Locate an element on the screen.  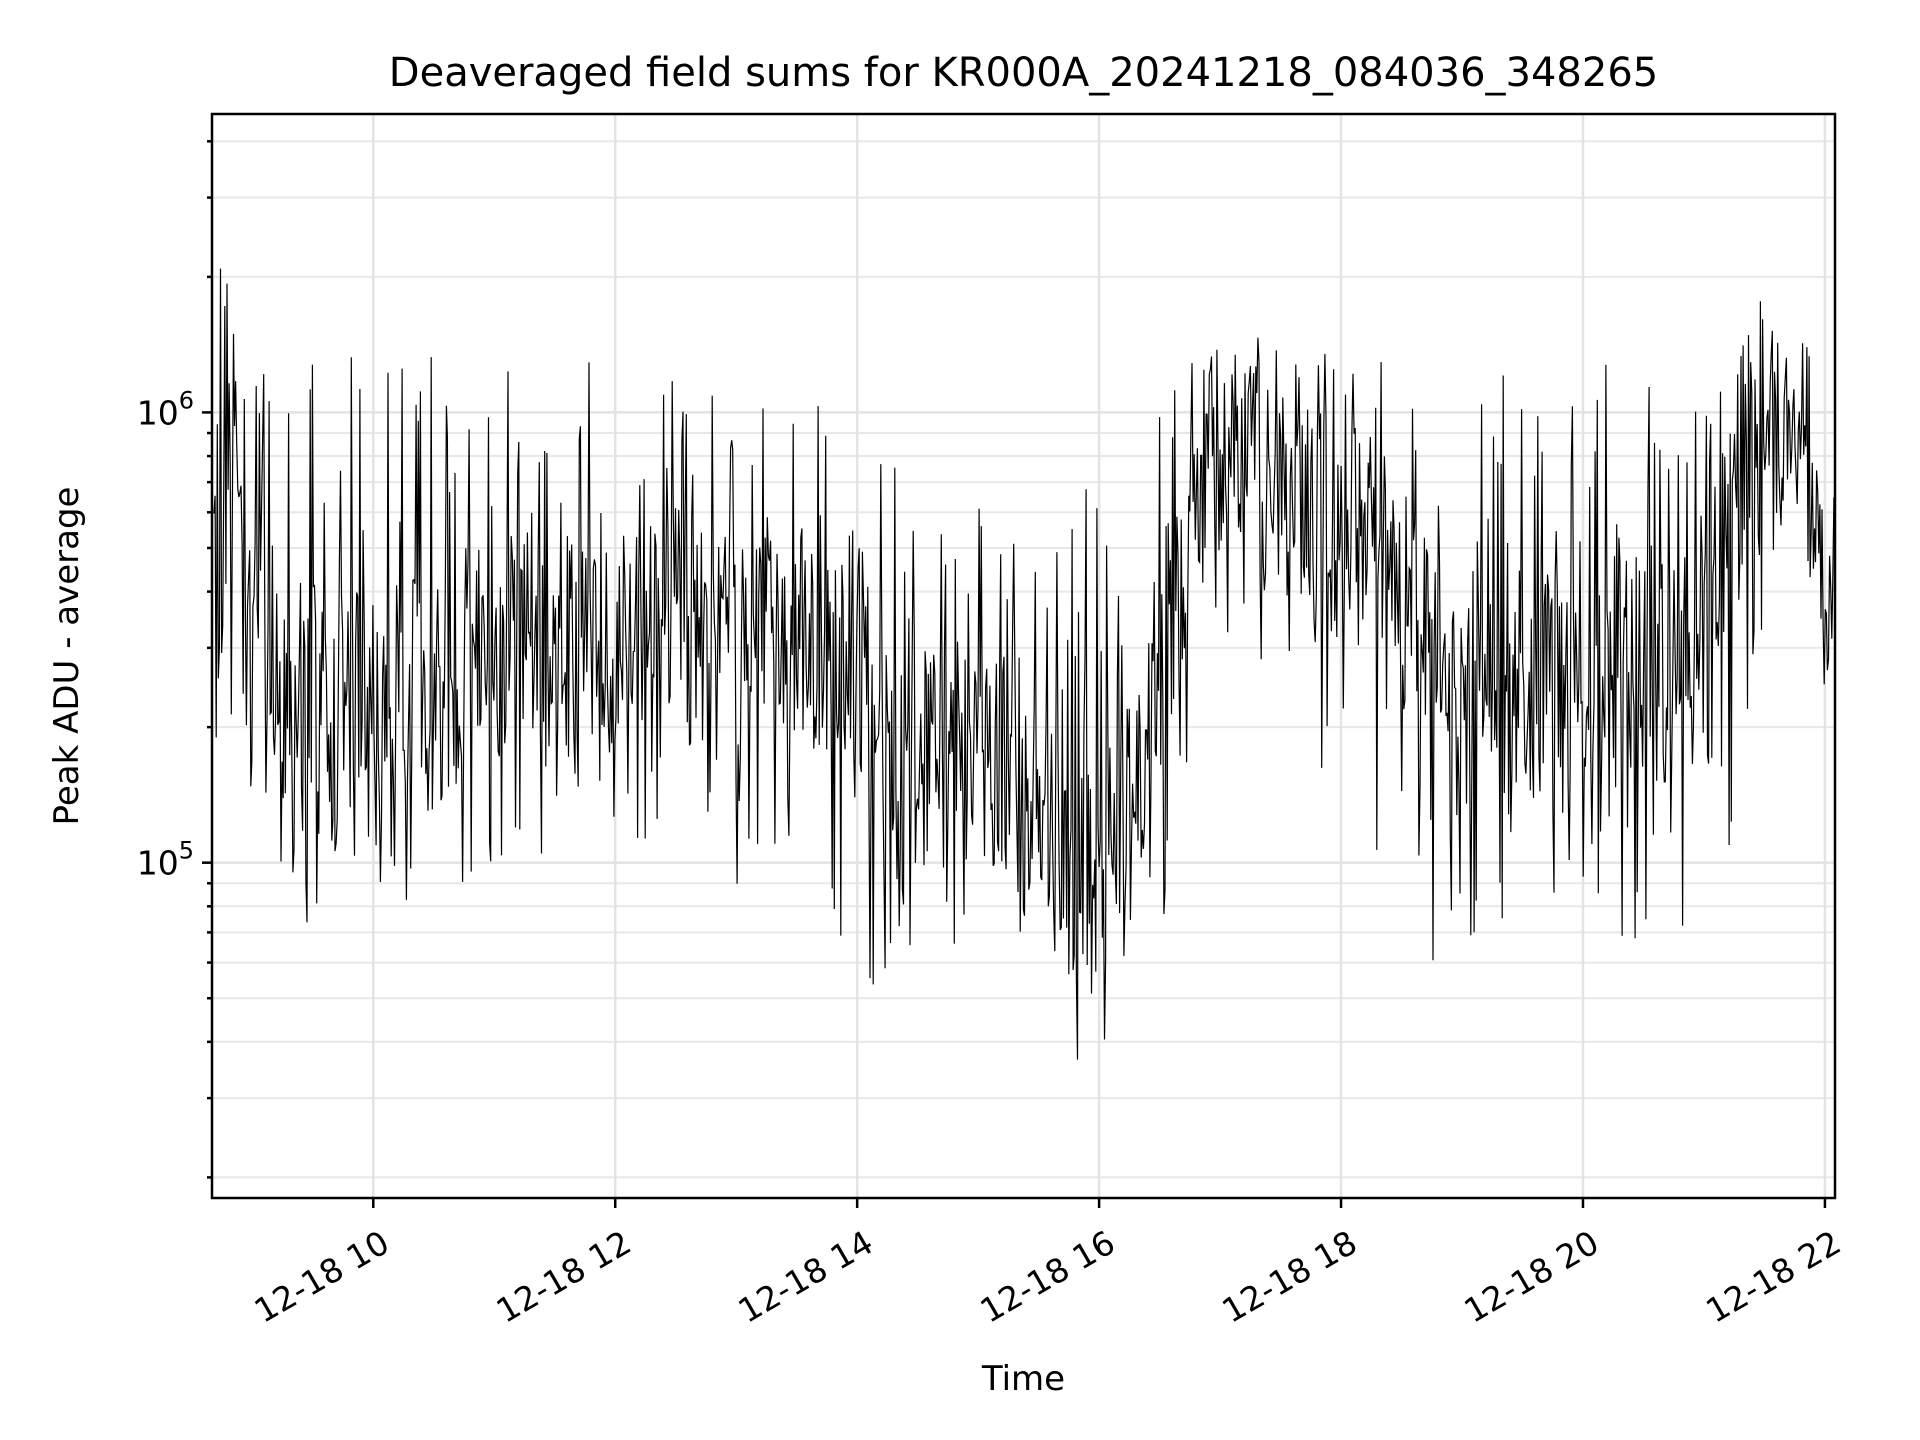
x-axis-label: Time is located at coordinates (1023, 1379).